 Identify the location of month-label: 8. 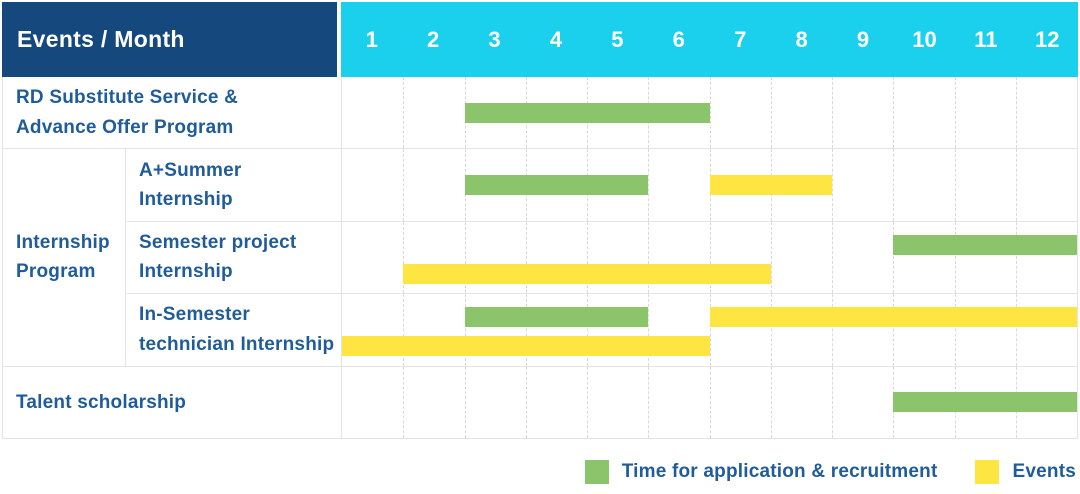
(801, 39).